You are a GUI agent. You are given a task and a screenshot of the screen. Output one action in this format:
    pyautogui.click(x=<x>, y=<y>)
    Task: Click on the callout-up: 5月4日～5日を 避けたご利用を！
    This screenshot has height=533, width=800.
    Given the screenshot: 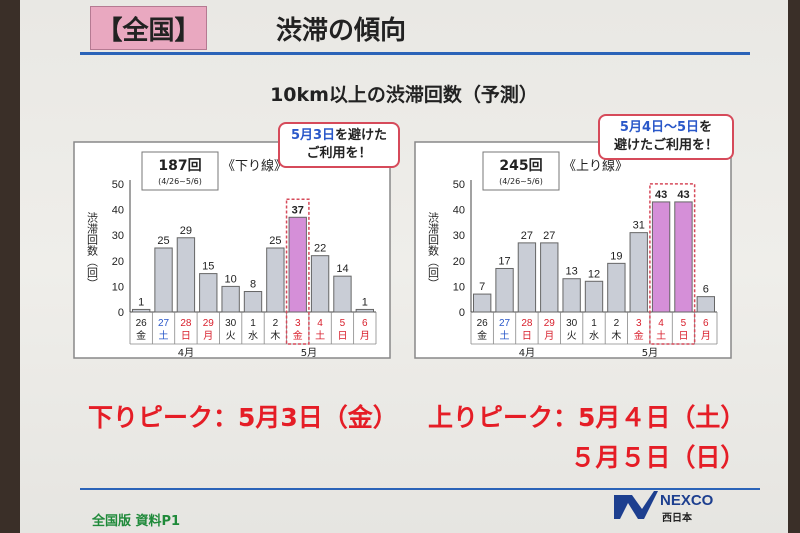 What is the action you would take?
    pyautogui.click(x=666, y=137)
    